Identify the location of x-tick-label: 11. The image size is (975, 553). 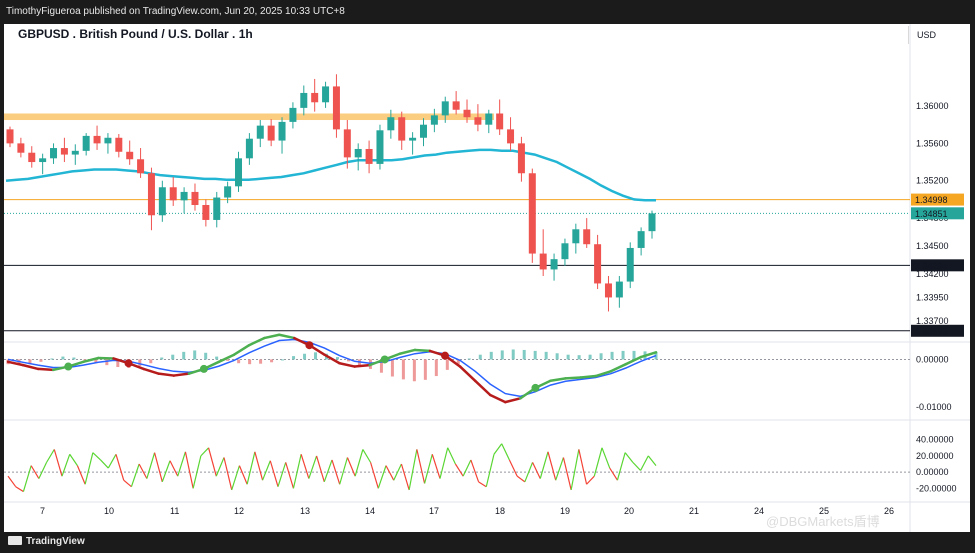
(174, 511).